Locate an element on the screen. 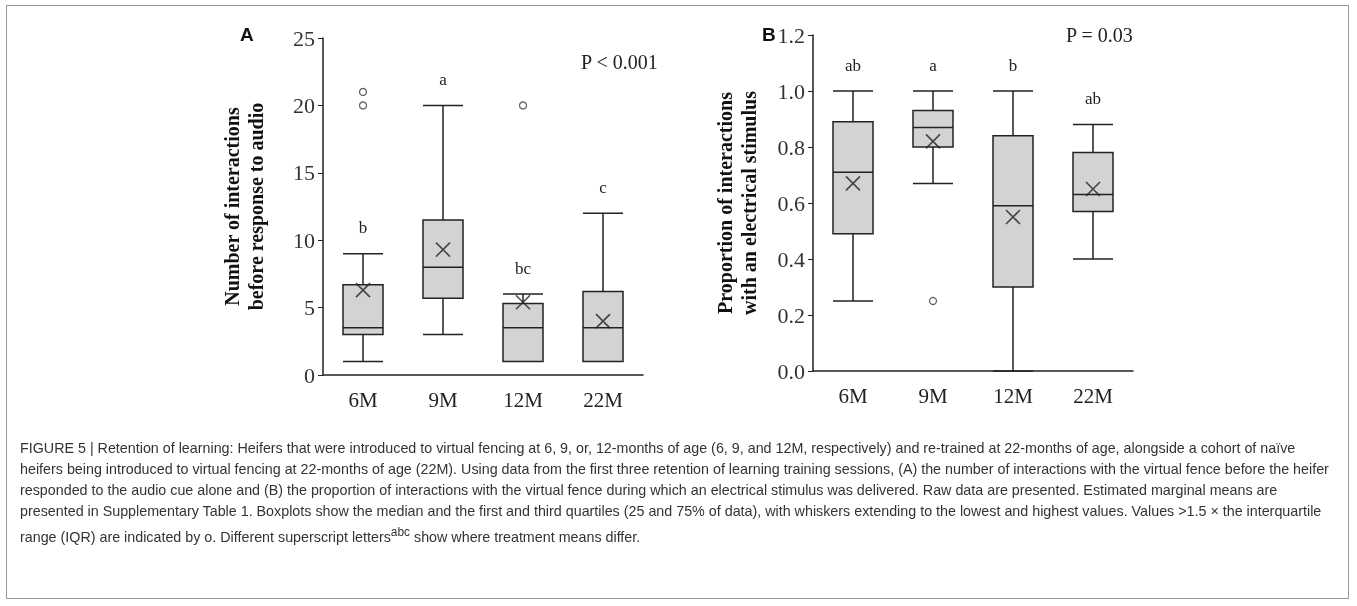 This screenshot has height=606, width=1357. chart-title: A is located at coordinates (247, 34).